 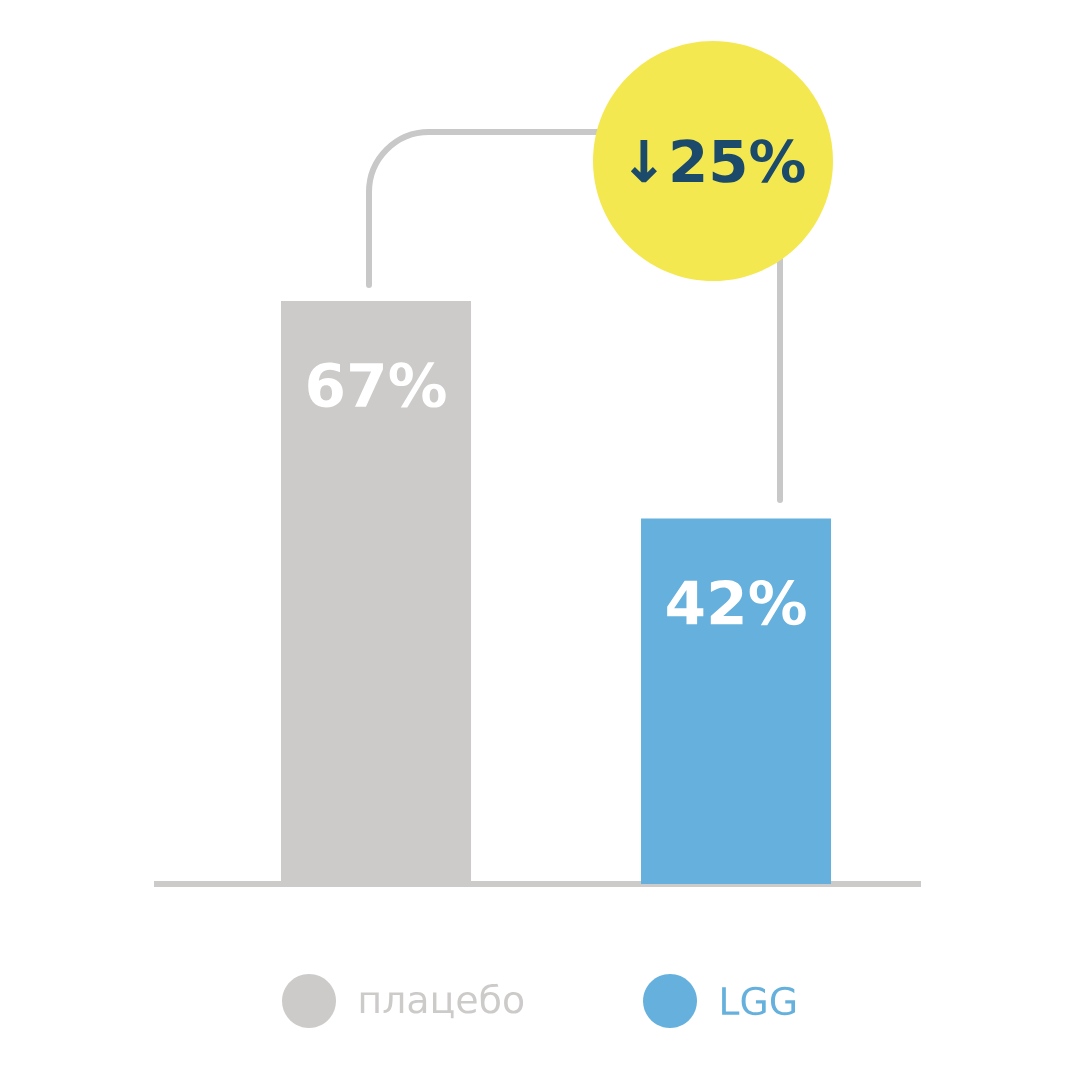 What do you see at coordinates (759, 1001) in the screenshot?
I see `x-tick-label: LGG` at bounding box center [759, 1001].